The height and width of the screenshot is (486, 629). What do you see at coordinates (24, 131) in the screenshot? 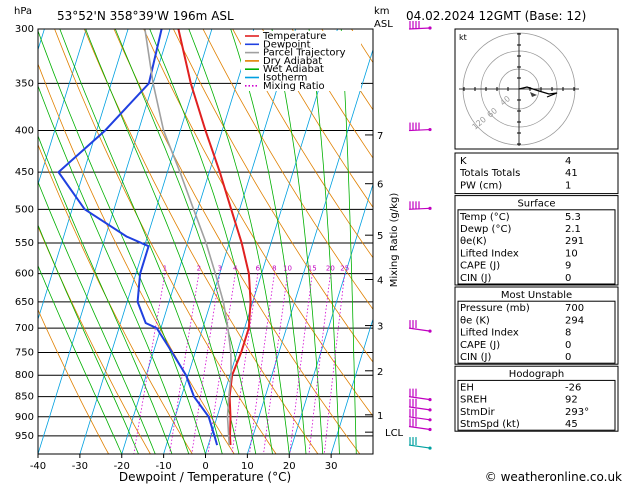
I see `pressure-tick-label: 400` at bounding box center [24, 131].